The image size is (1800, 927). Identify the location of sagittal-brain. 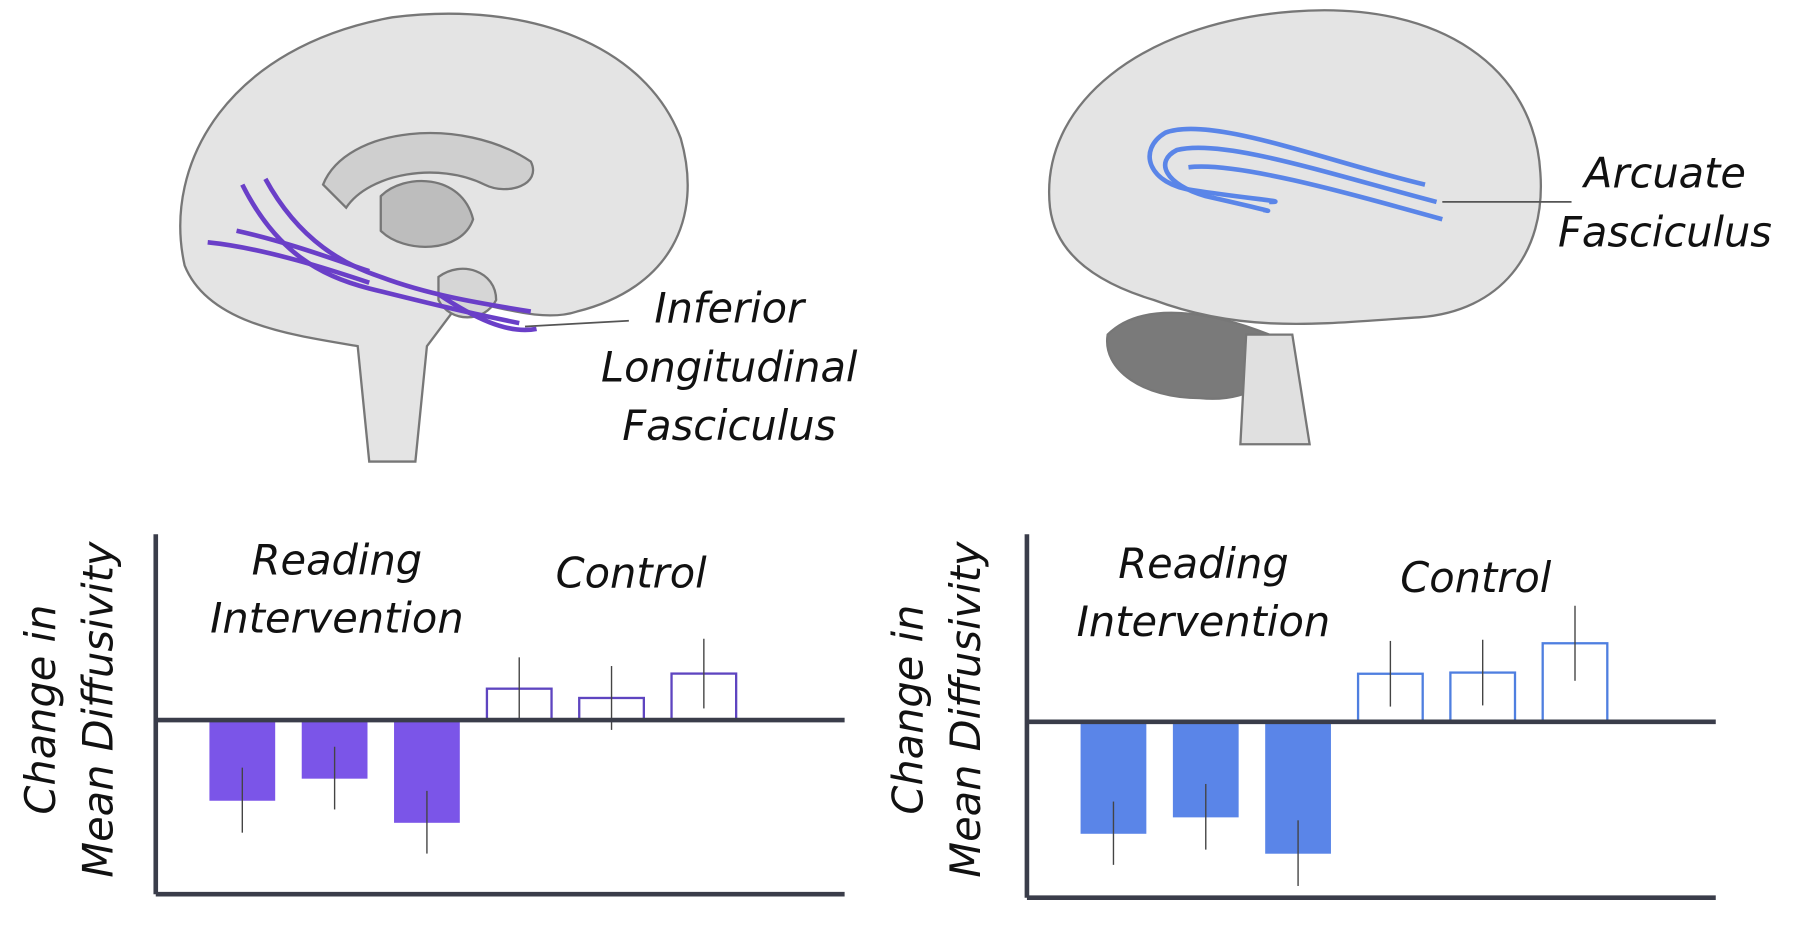
(434, 237).